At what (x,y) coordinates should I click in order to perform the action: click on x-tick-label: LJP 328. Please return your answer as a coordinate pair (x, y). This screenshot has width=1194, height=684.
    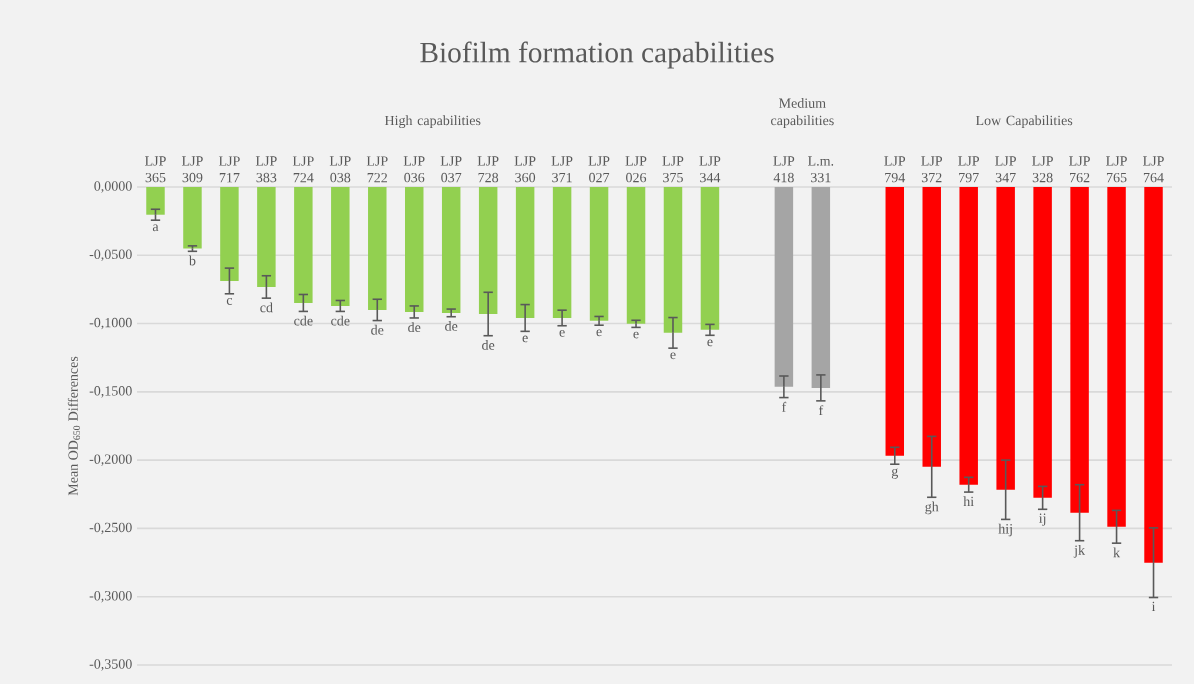
    Looking at the image, I should click on (1042, 169).